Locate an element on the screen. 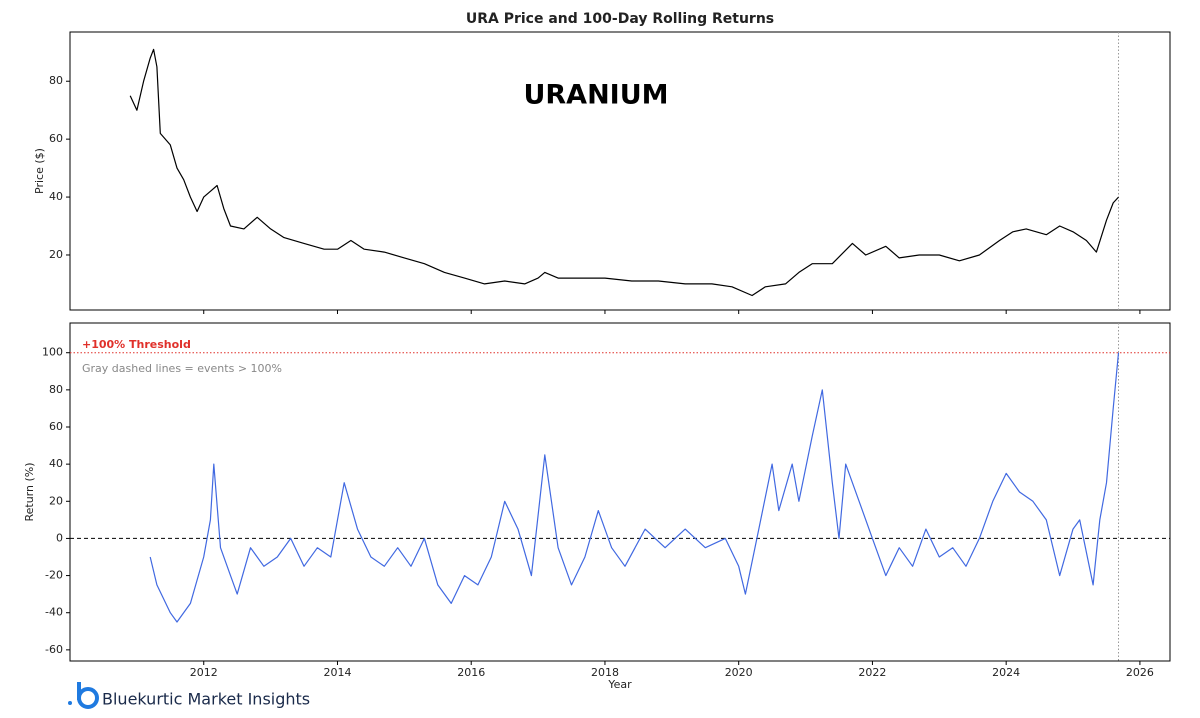 This screenshot has width=1200, height=718. x-tick-label: 2022 is located at coordinates (872, 672).